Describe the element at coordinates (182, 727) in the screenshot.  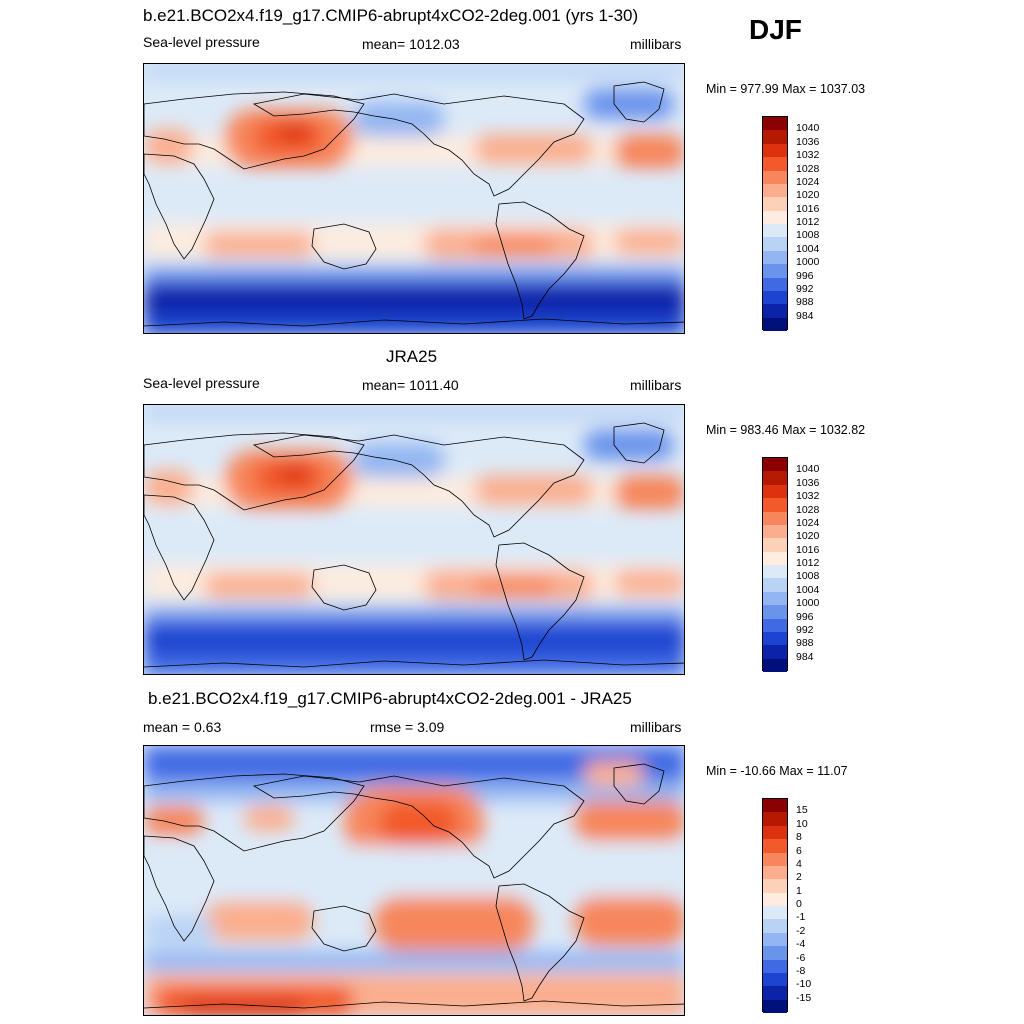
I see `panel-3-mean: mean = 0.63` at that location.